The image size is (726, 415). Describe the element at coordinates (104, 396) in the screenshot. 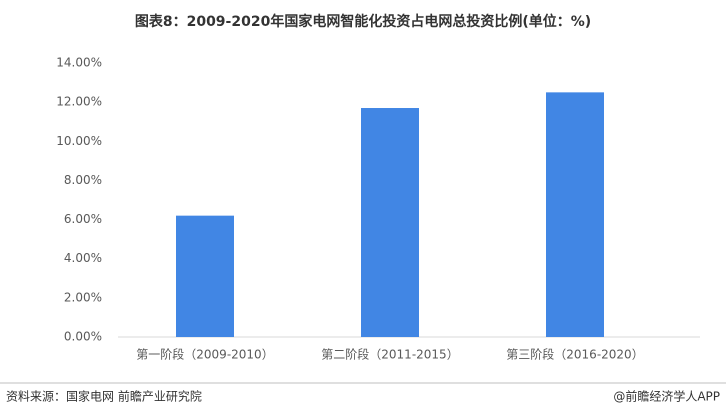

I see `source: 资料来源：国家电网 前瞻产业研究院` at that location.